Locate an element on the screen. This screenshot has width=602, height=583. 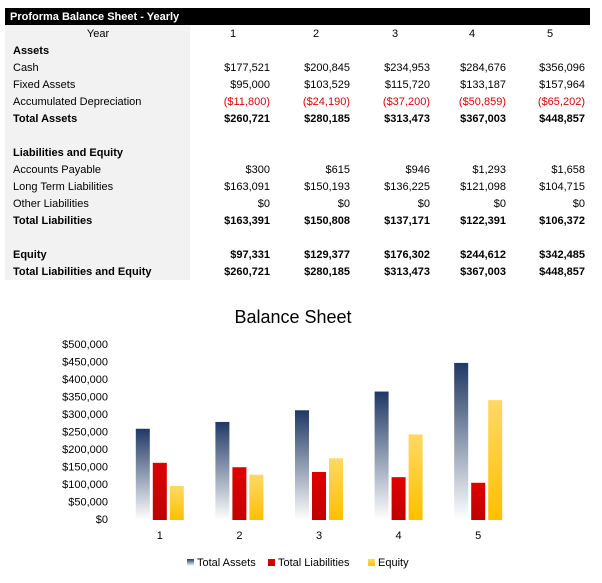
y-tick-label: $300,000 is located at coordinates (85, 415).